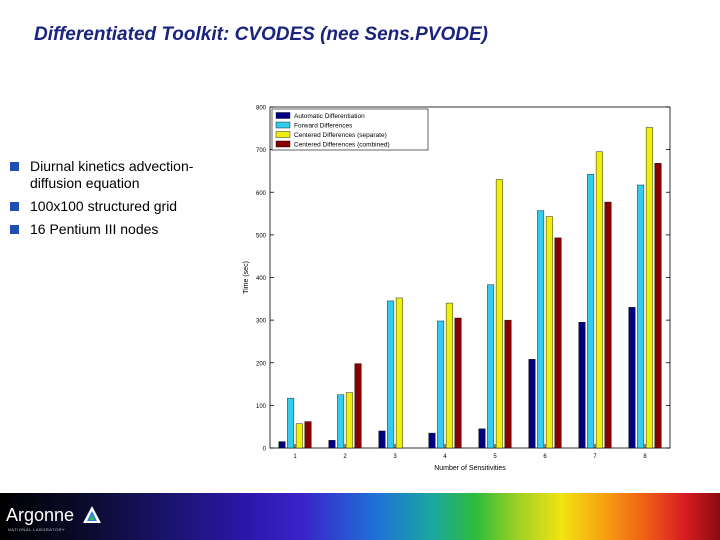 Image resolution: width=720 pixels, height=540 pixels. I want to click on bullet-text: 16 Pentium III nodes, so click(94, 229).